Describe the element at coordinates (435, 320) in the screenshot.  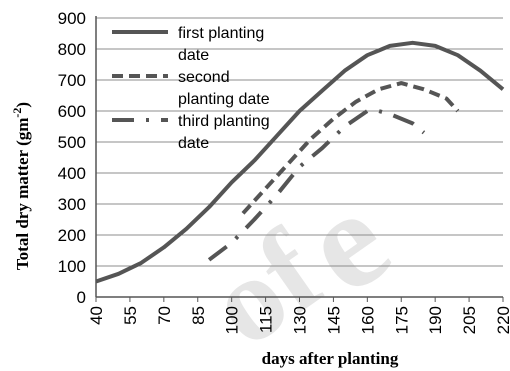
I see `x-tick-label: 190` at that location.